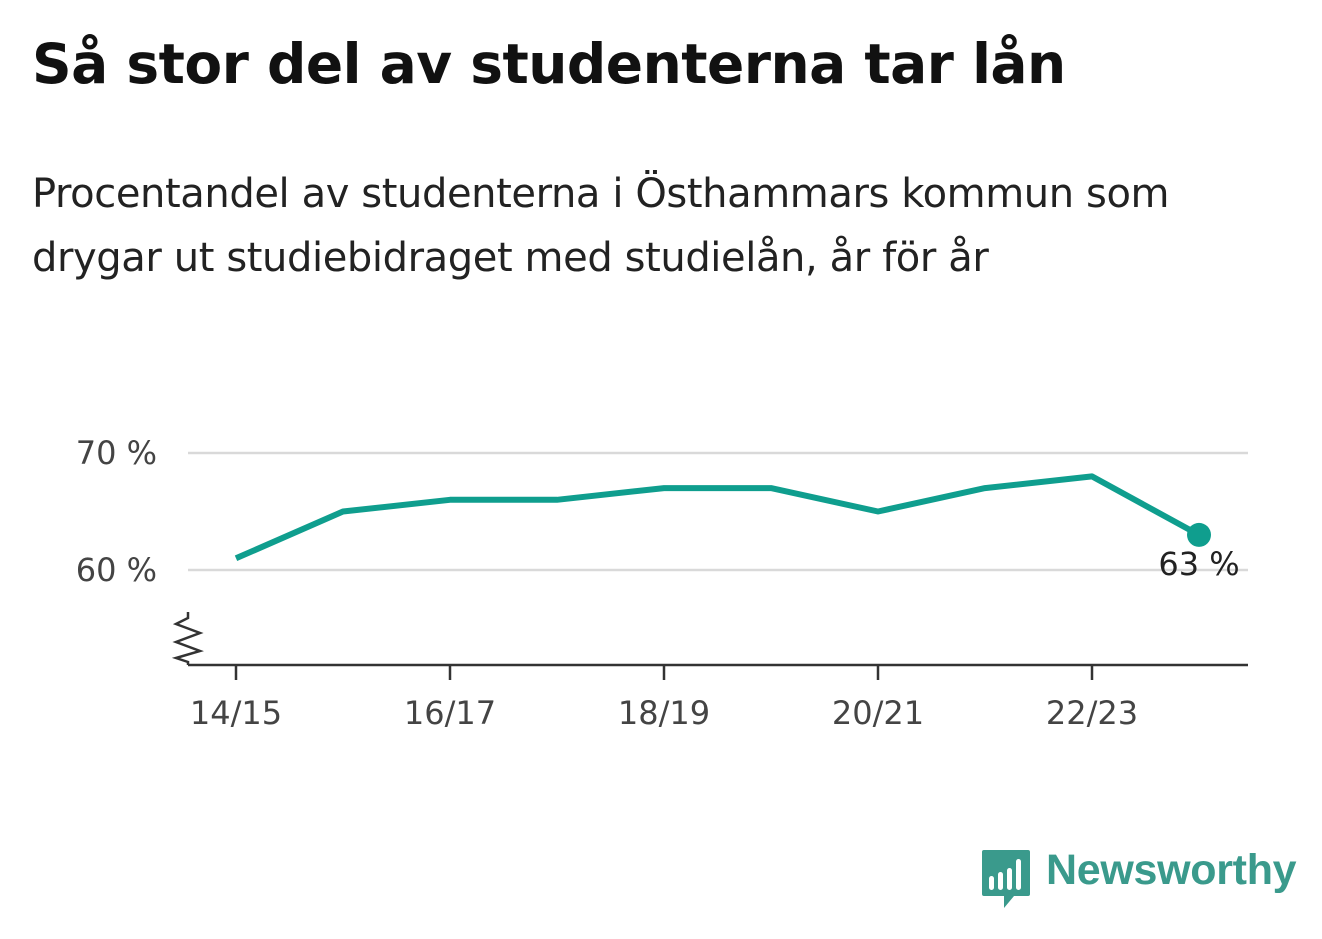 The width and height of the screenshot is (1322, 939). I want to click on newsworthy-logo: Newsworthy, so click(1138, 878).